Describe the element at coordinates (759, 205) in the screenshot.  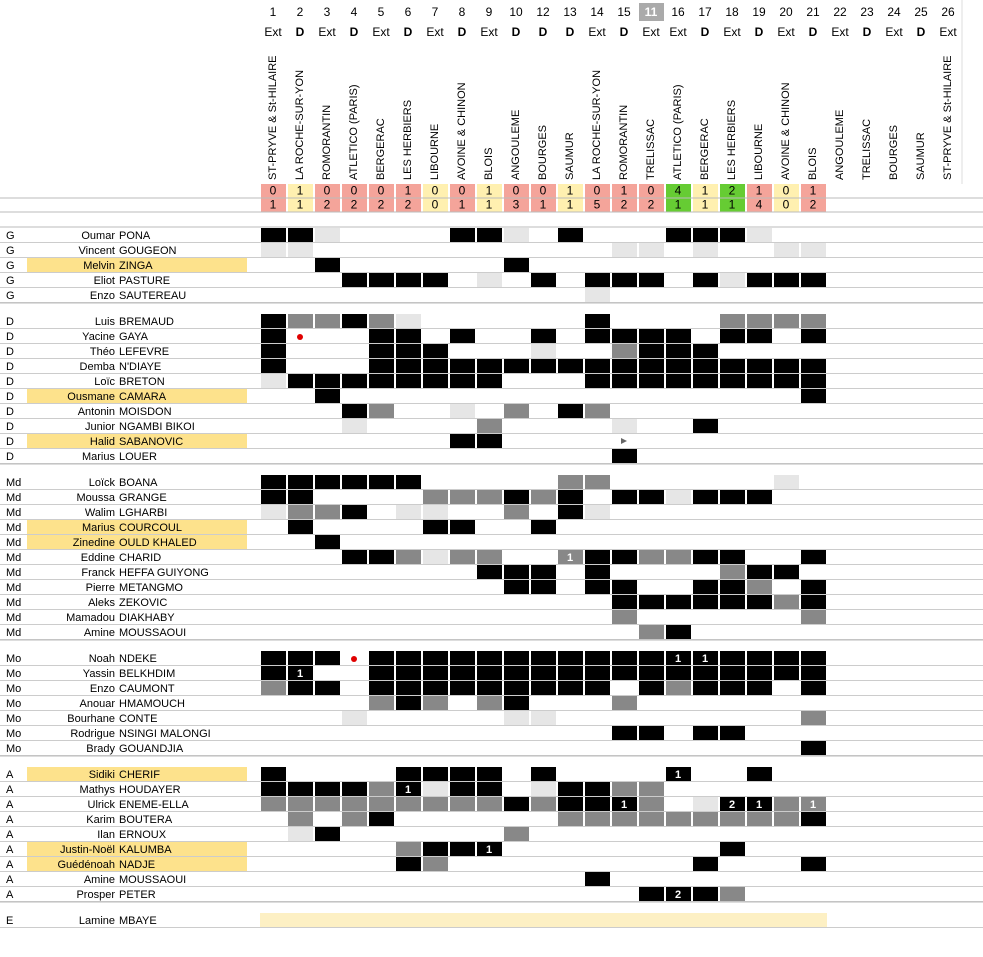
I see `score: 4` at that location.